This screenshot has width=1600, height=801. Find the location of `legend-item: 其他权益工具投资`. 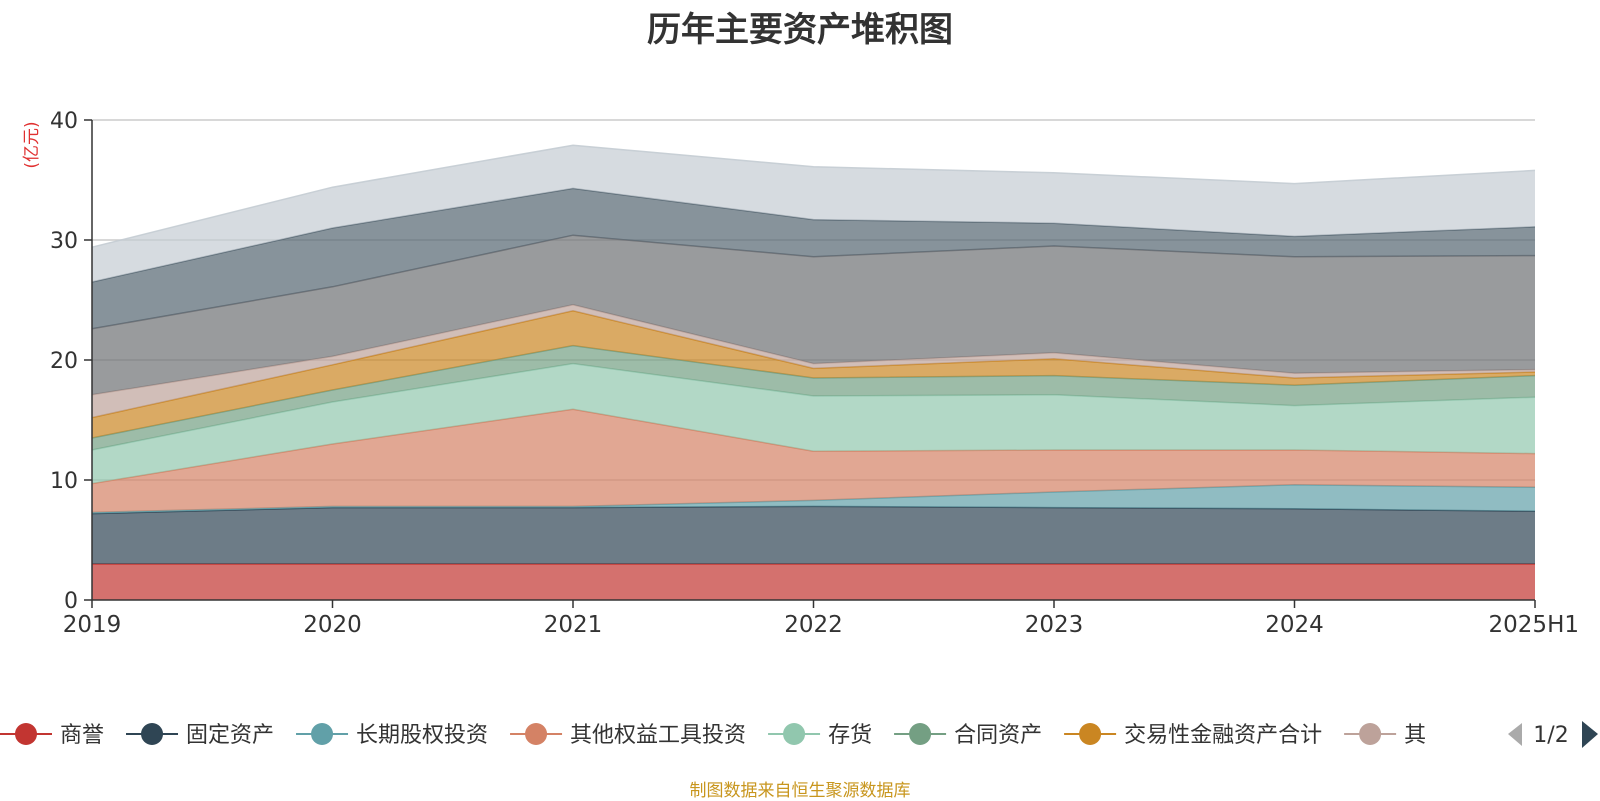

legend-item: 其他权益工具投资 is located at coordinates (628, 735).